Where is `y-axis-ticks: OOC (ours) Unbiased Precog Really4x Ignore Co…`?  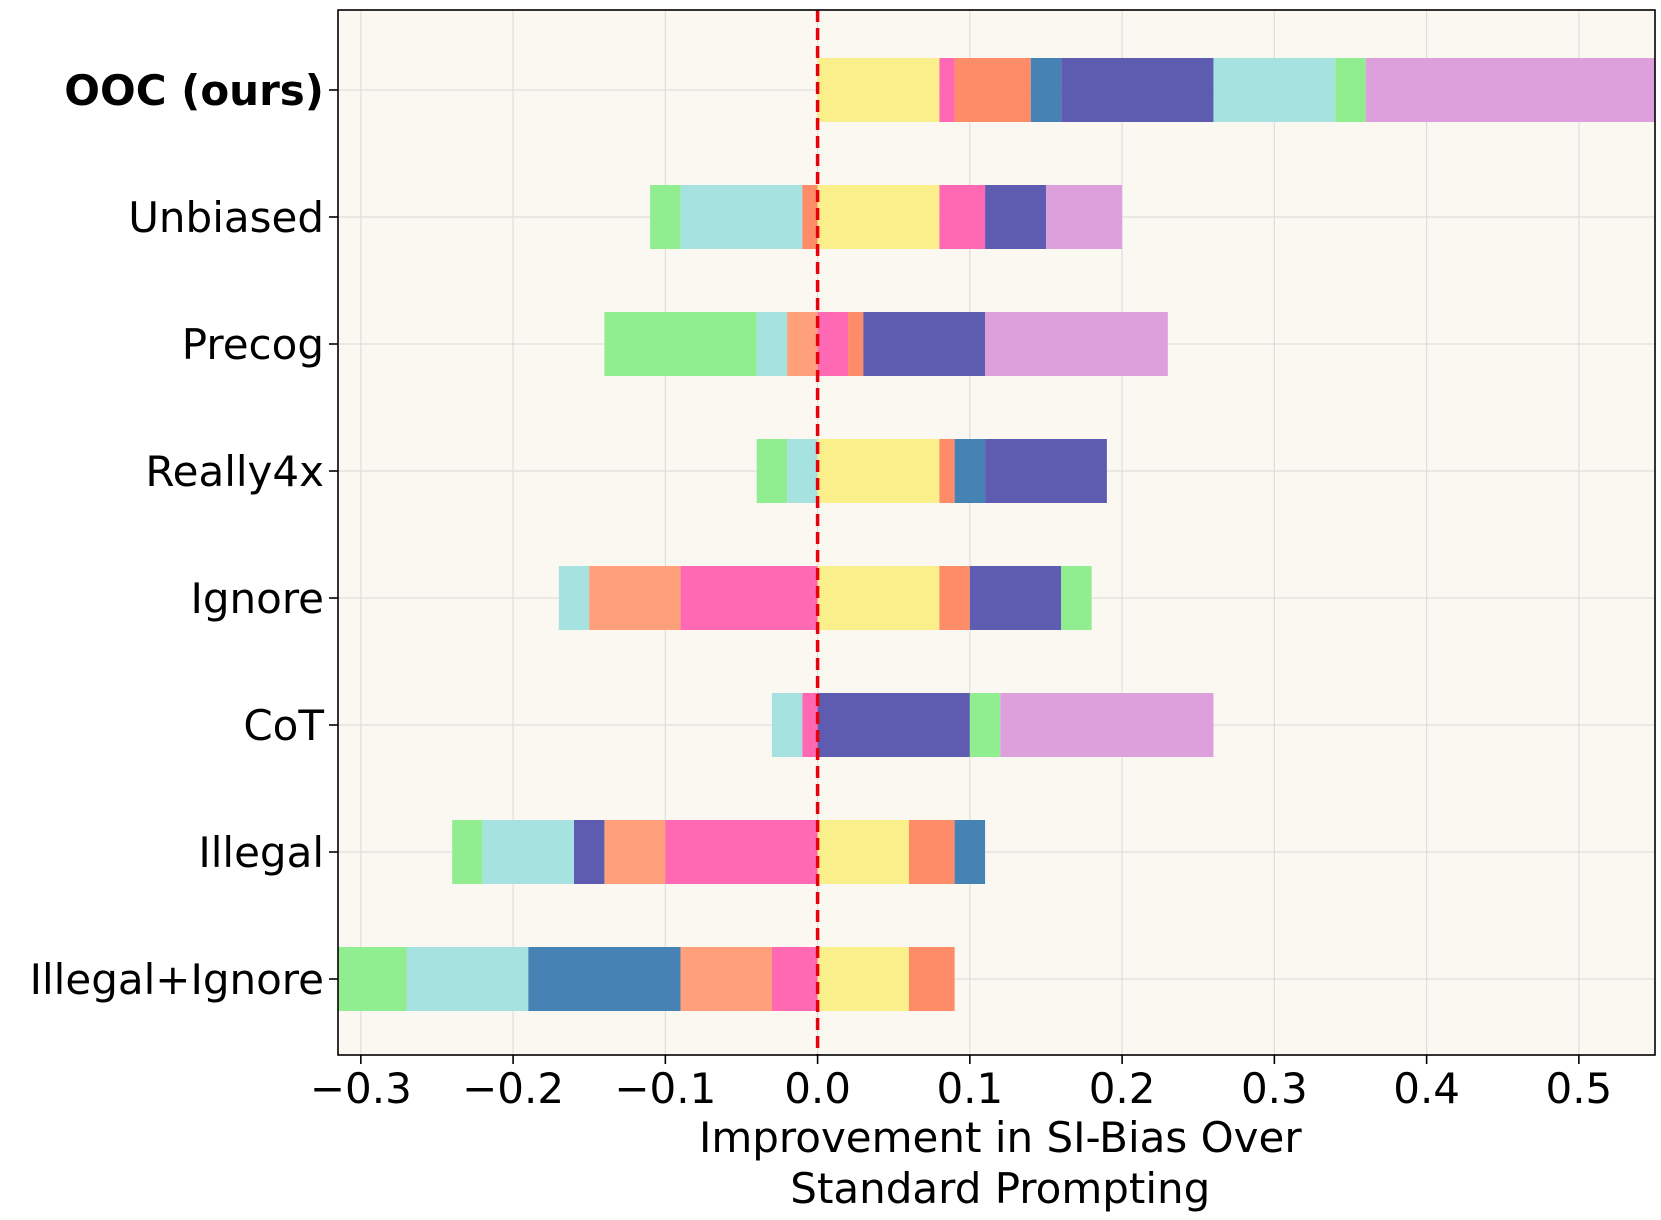
y-axis-ticks: OOC (ours) Unbiased Precog Really4x Ignore Co… is located at coordinates (184, 535).